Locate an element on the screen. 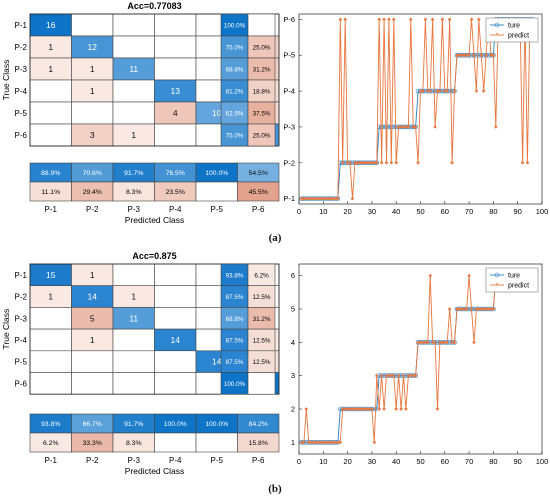  col-summary-correct-value: 91.7% is located at coordinates (133, 424).